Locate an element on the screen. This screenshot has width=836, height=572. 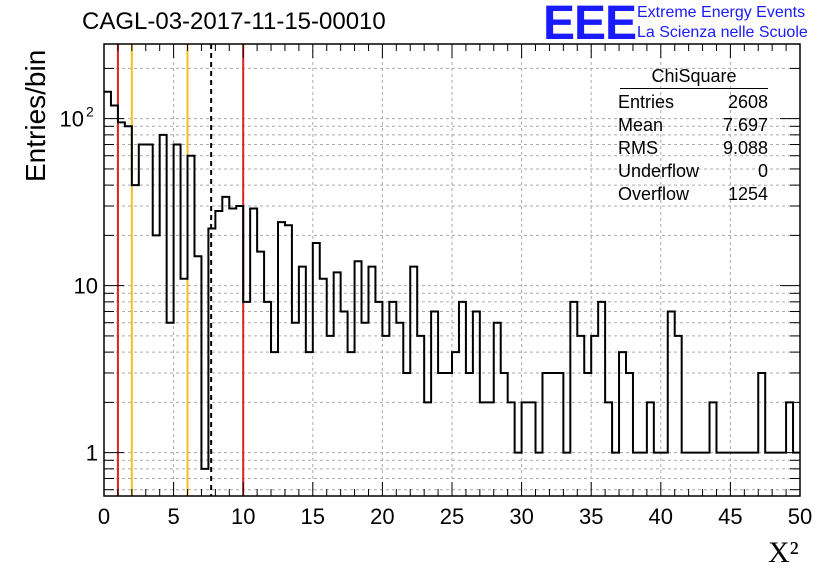
stats-value: 2608 is located at coordinates (747, 102).